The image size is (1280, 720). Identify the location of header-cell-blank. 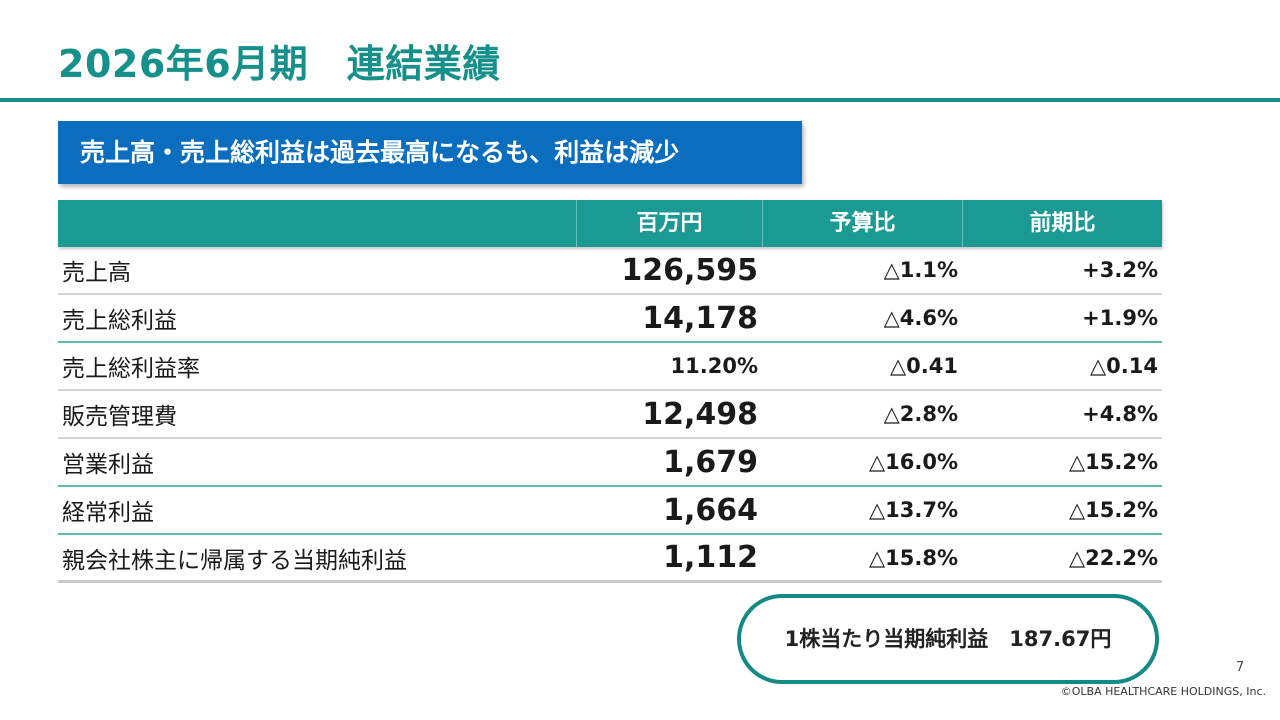
(317, 223).